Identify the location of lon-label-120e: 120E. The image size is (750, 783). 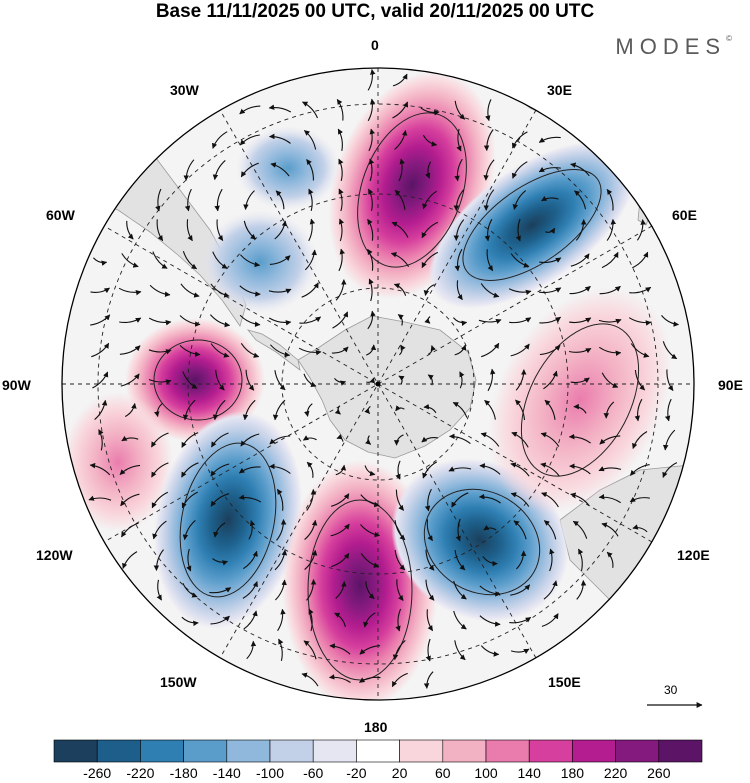
(693, 555).